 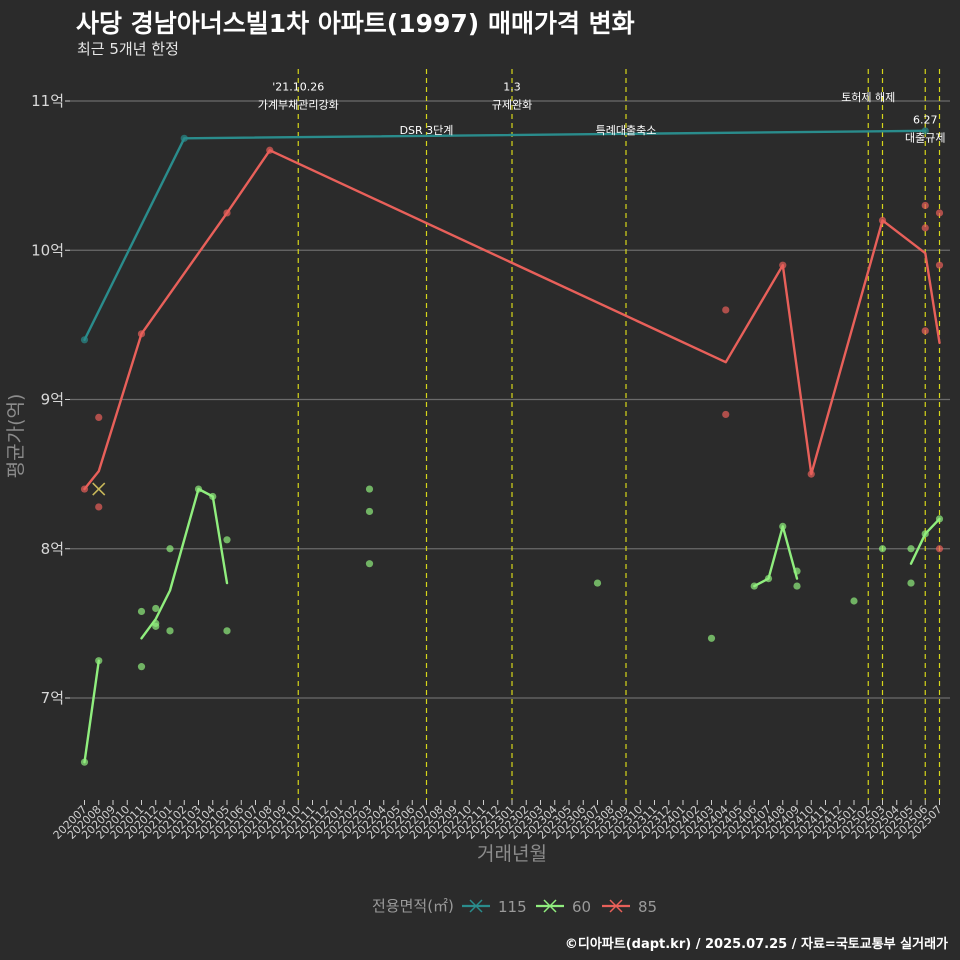 What do you see at coordinates (925, 119) in the screenshot?
I see `annotation-label: 6.27` at bounding box center [925, 119].